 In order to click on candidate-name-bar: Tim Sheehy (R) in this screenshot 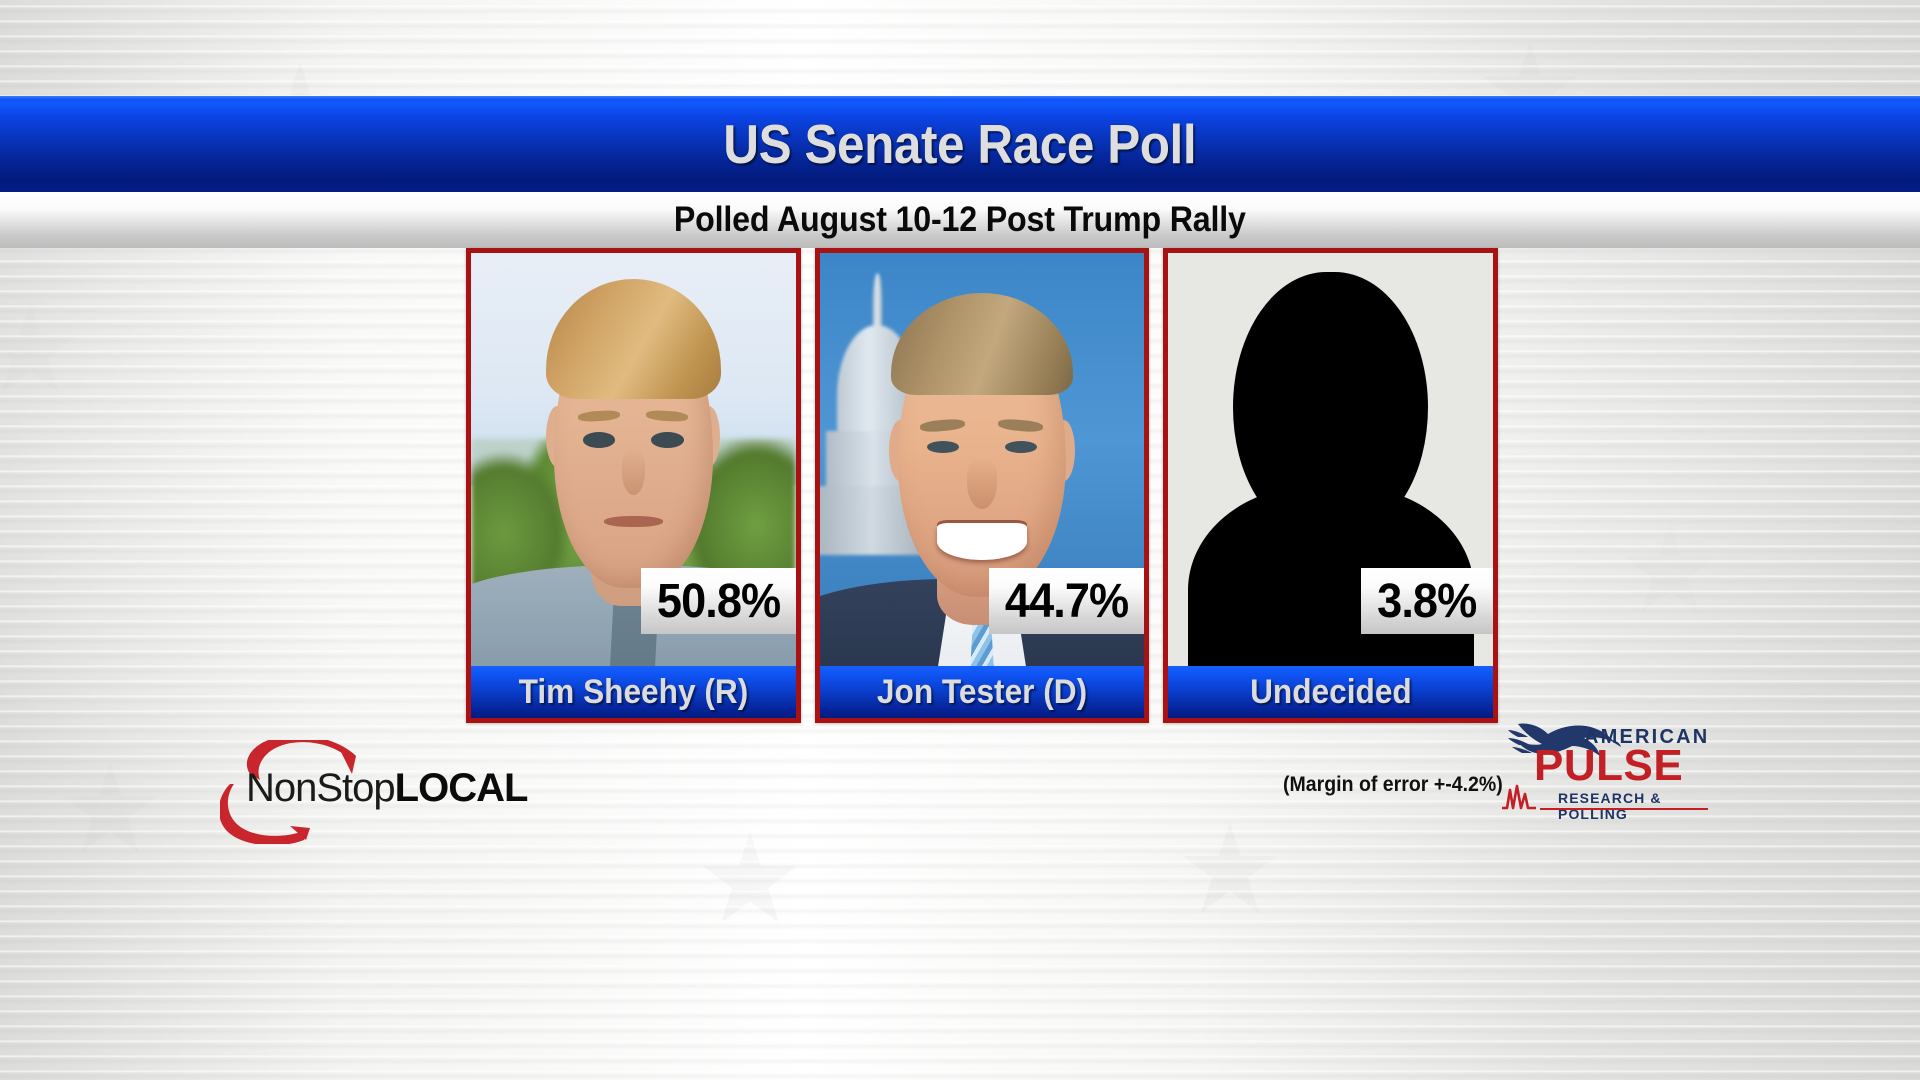, I will do `click(633, 692)`.